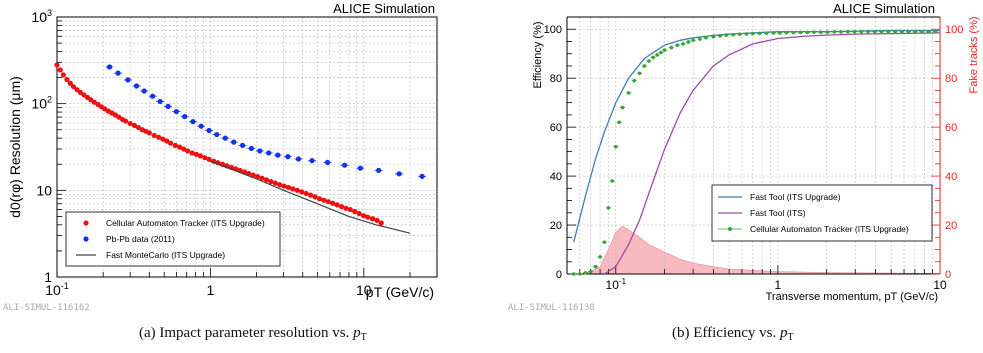 This screenshot has width=983, height=353. I want to click on y-tick-label: 10³, so click(41, 16).